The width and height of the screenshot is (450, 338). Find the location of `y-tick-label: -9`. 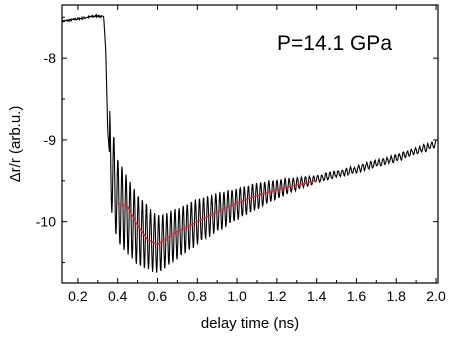

y-tick-label: -9 is located at coordinates (50, 140).